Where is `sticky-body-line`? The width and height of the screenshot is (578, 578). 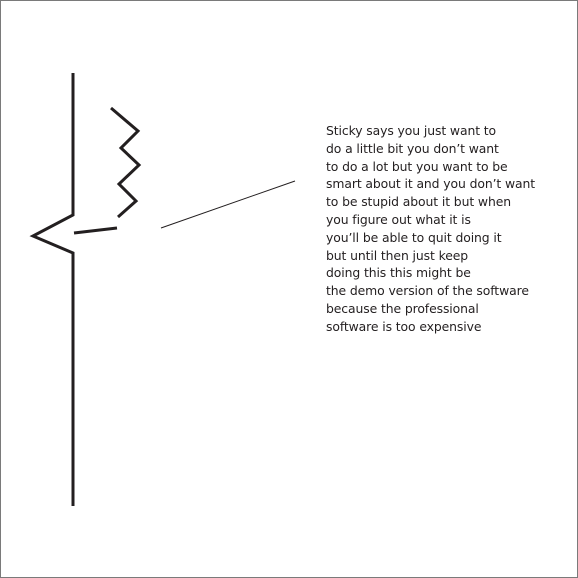 sticky-body-line is located at coordinates (52, 289).